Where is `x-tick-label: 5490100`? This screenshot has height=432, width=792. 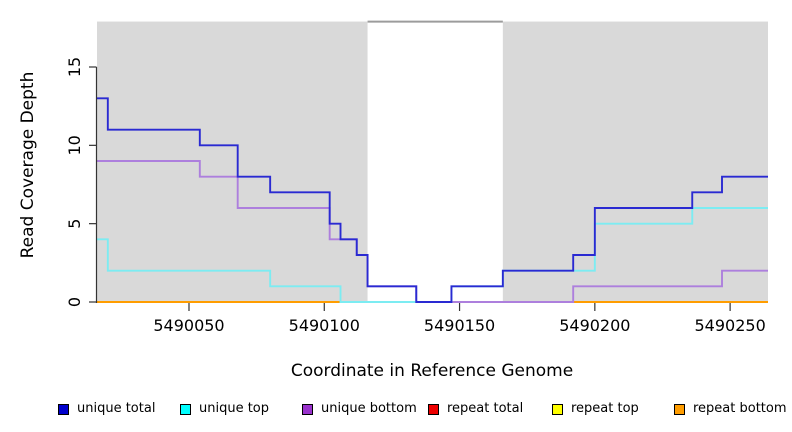
x-tick-label: 5490100 is located at coordinates (324, 325).